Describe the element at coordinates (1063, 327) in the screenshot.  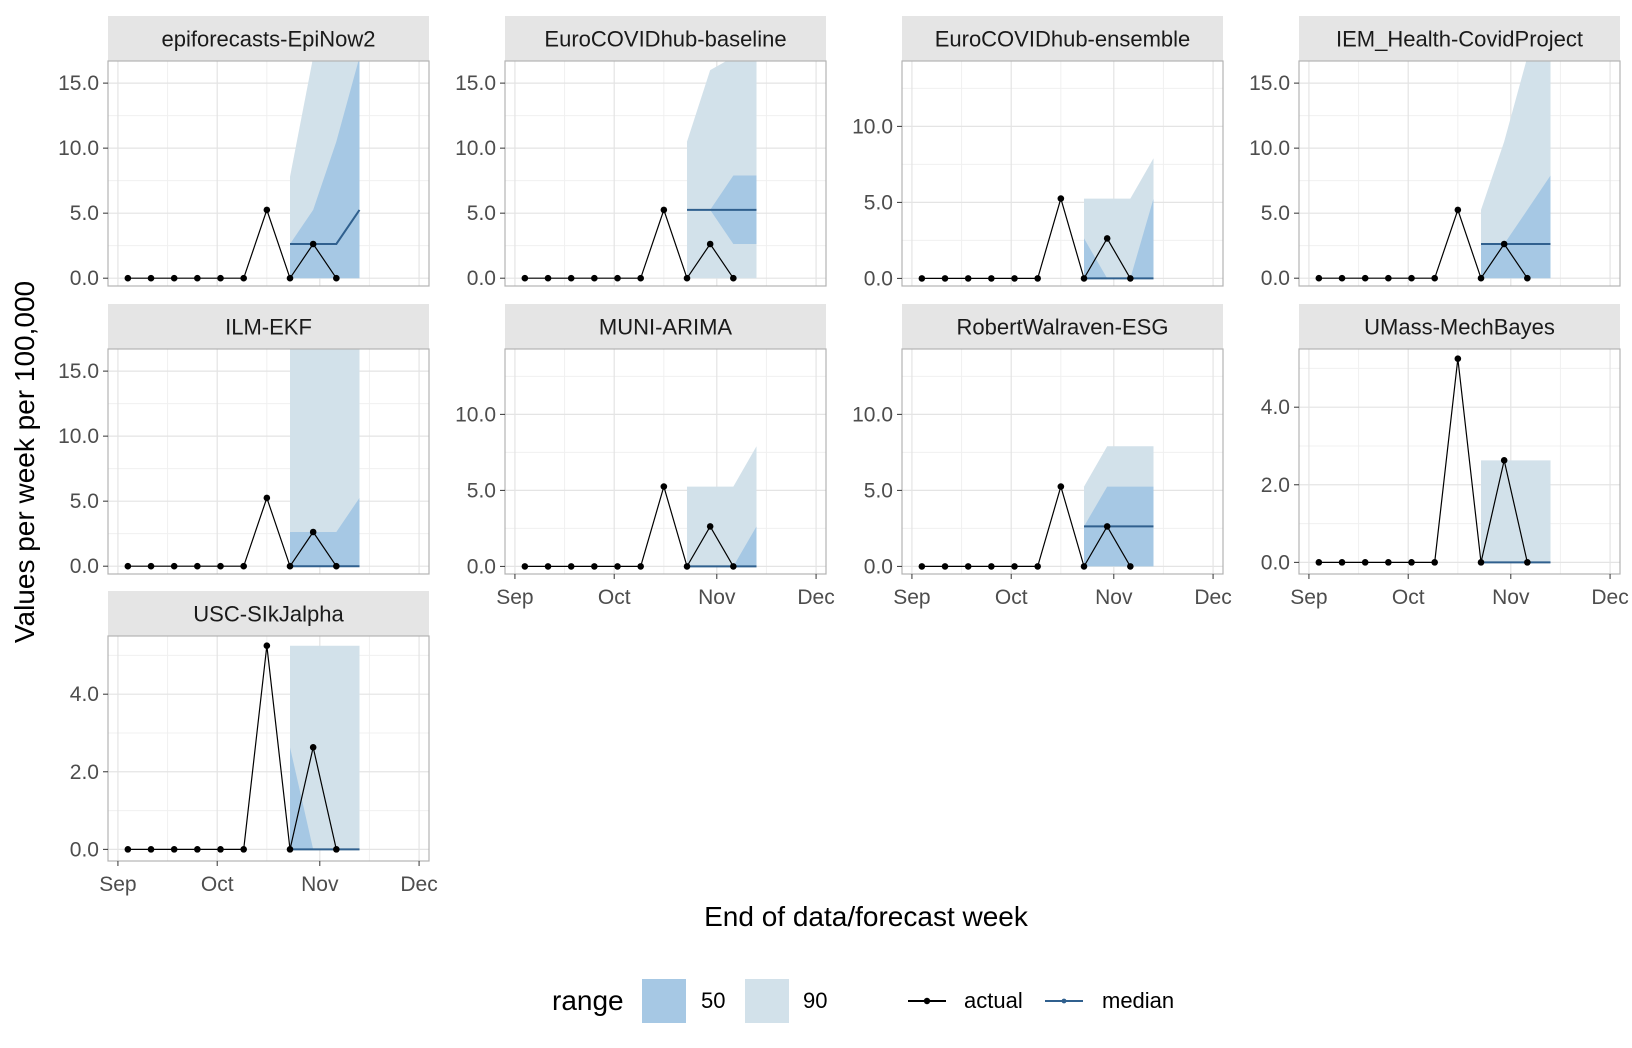
I see `panel-title: RobertWalraven-ESG` at that location.